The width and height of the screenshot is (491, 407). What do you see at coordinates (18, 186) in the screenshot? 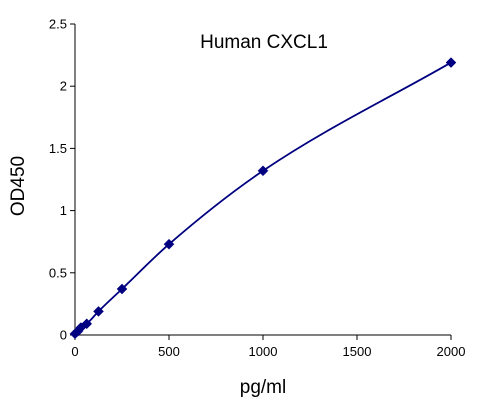
I see `y-axis-title: OD450` at bounding box center [18, 186].